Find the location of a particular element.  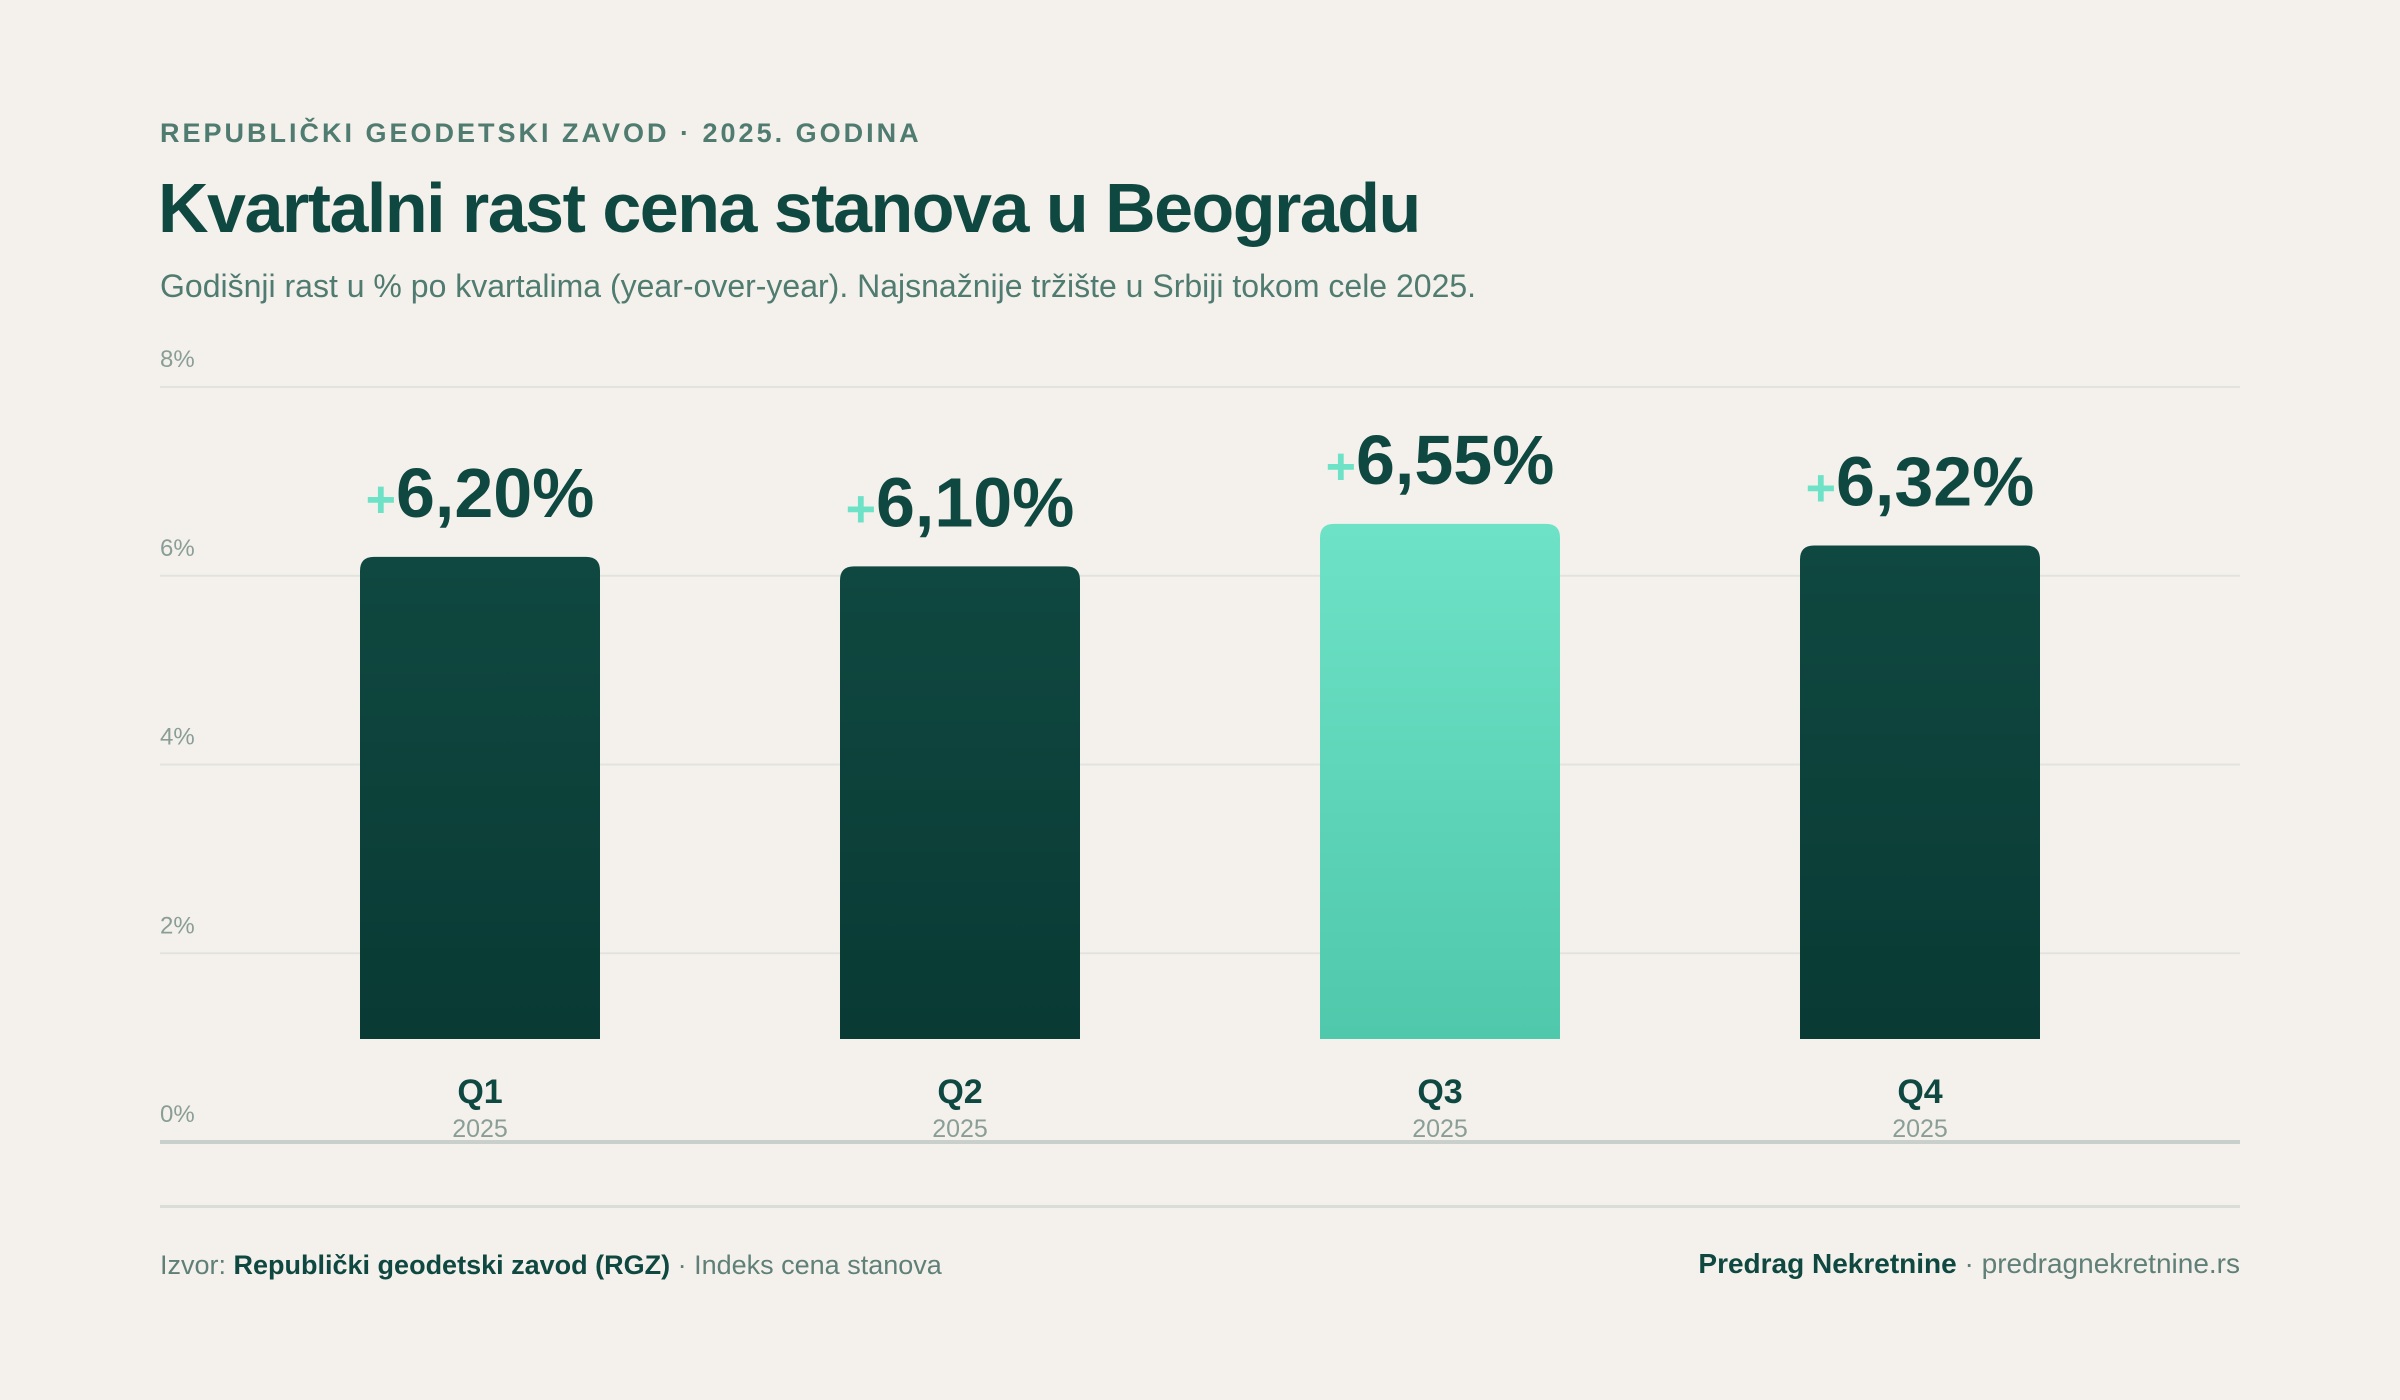

y-tick-label: 4% is located at coordinates (177, 737).